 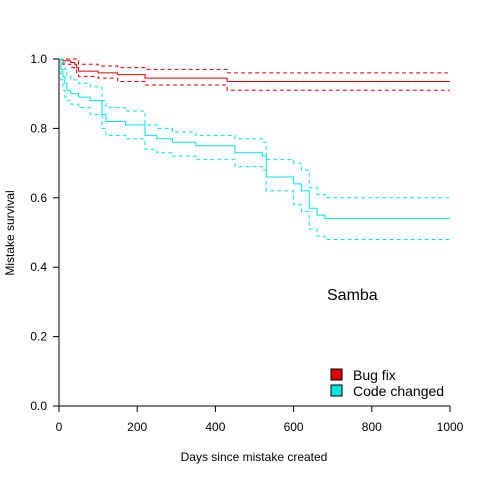 What do you see at coordinates (38, 59) in the screenshot?
I see `y-tick-label: 1.0` at bounding box center [38, 59].